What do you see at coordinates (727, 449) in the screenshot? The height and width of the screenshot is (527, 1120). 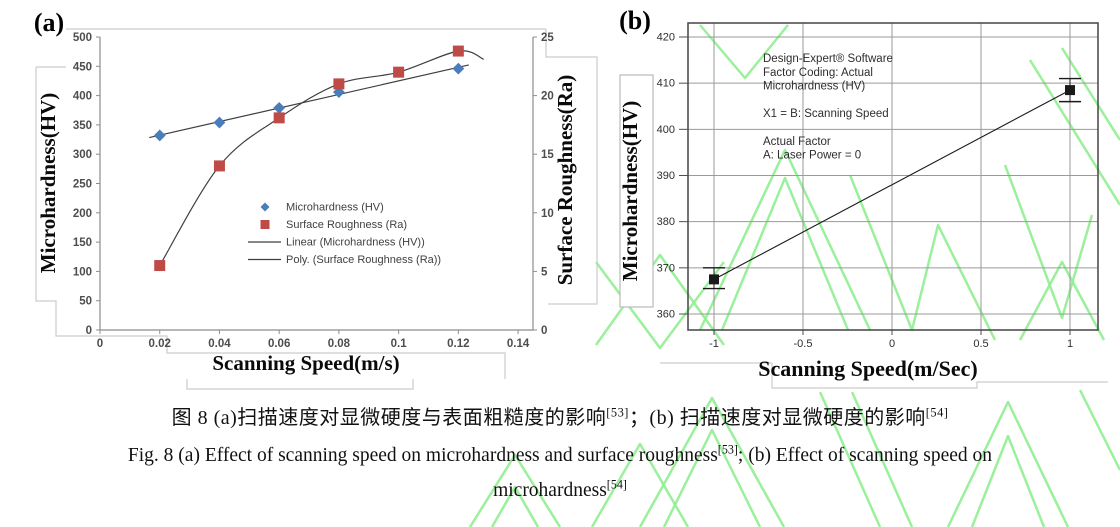 I see `caption-en1-ref53: [53]` at bounding box center [727, 449].